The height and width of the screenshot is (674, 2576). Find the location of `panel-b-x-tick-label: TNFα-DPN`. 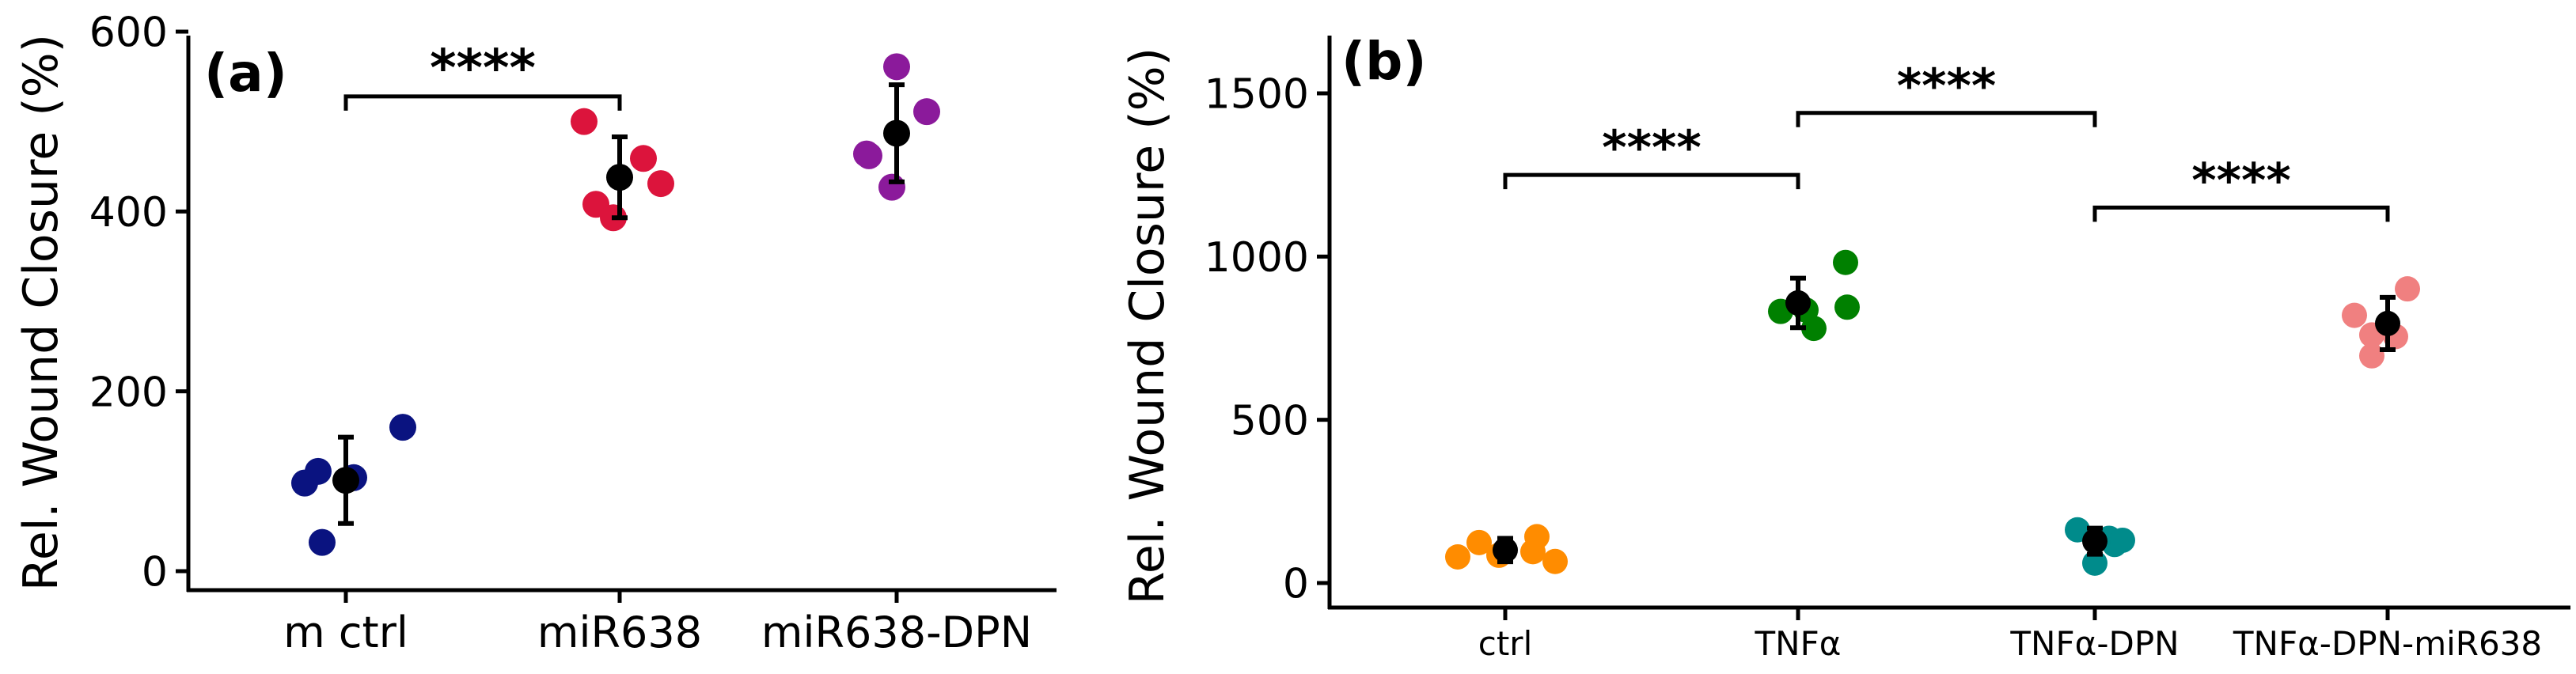

panel-b-x-tick-label: TNFα-DPN is located at coordinates (2094, 643).